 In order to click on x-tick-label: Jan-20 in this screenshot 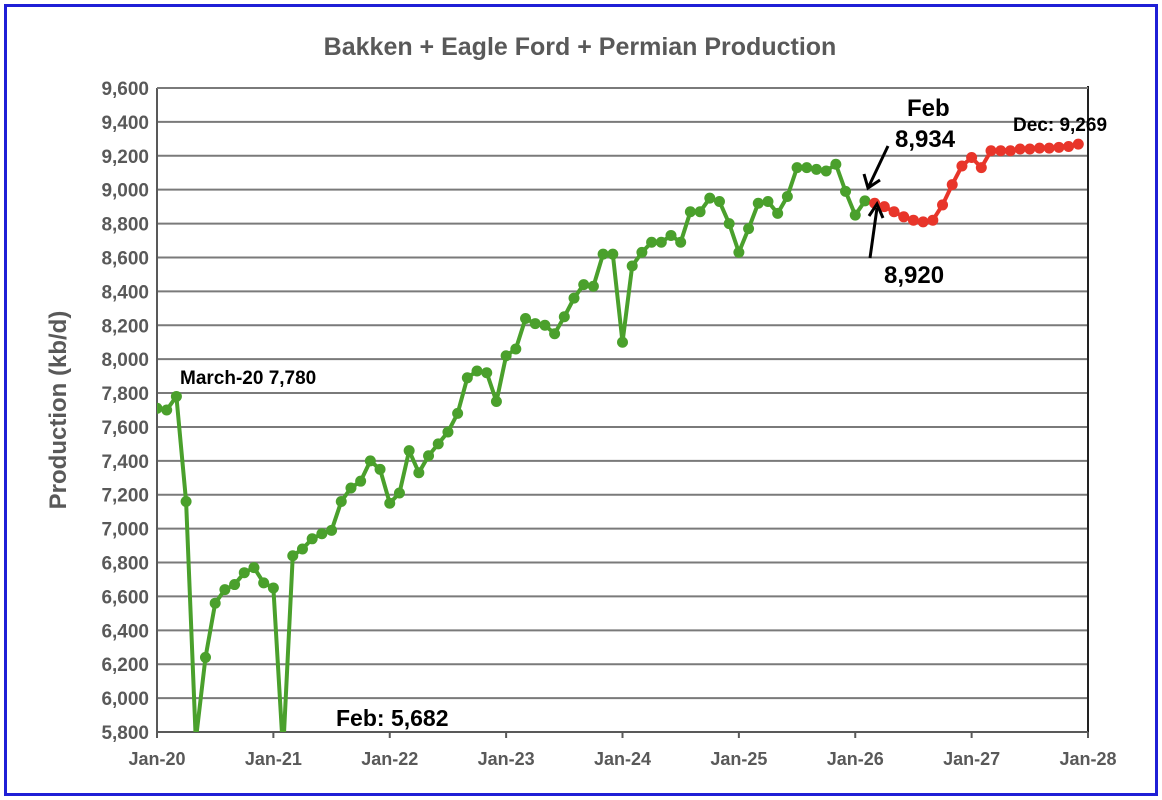, I will do `click(156, 759)`.